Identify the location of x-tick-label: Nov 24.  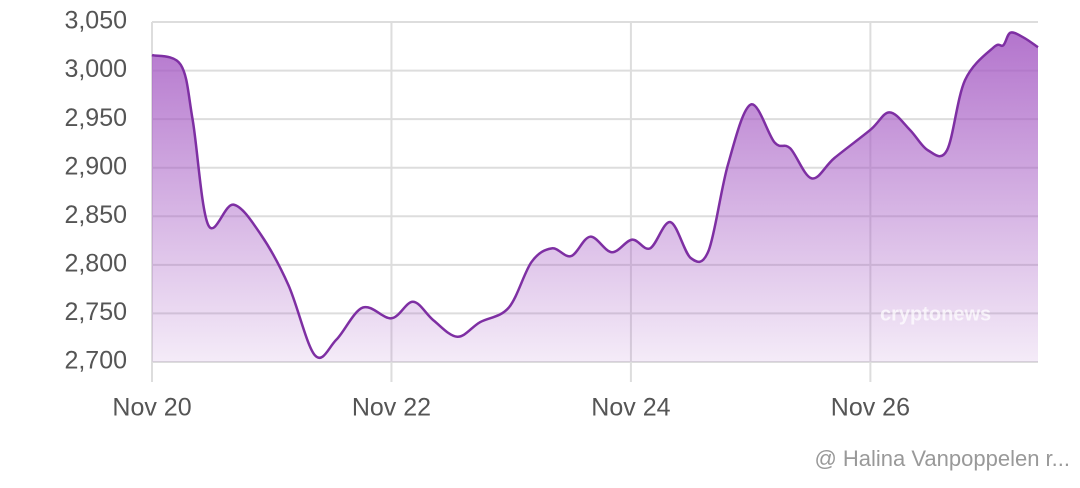
(630, 408).